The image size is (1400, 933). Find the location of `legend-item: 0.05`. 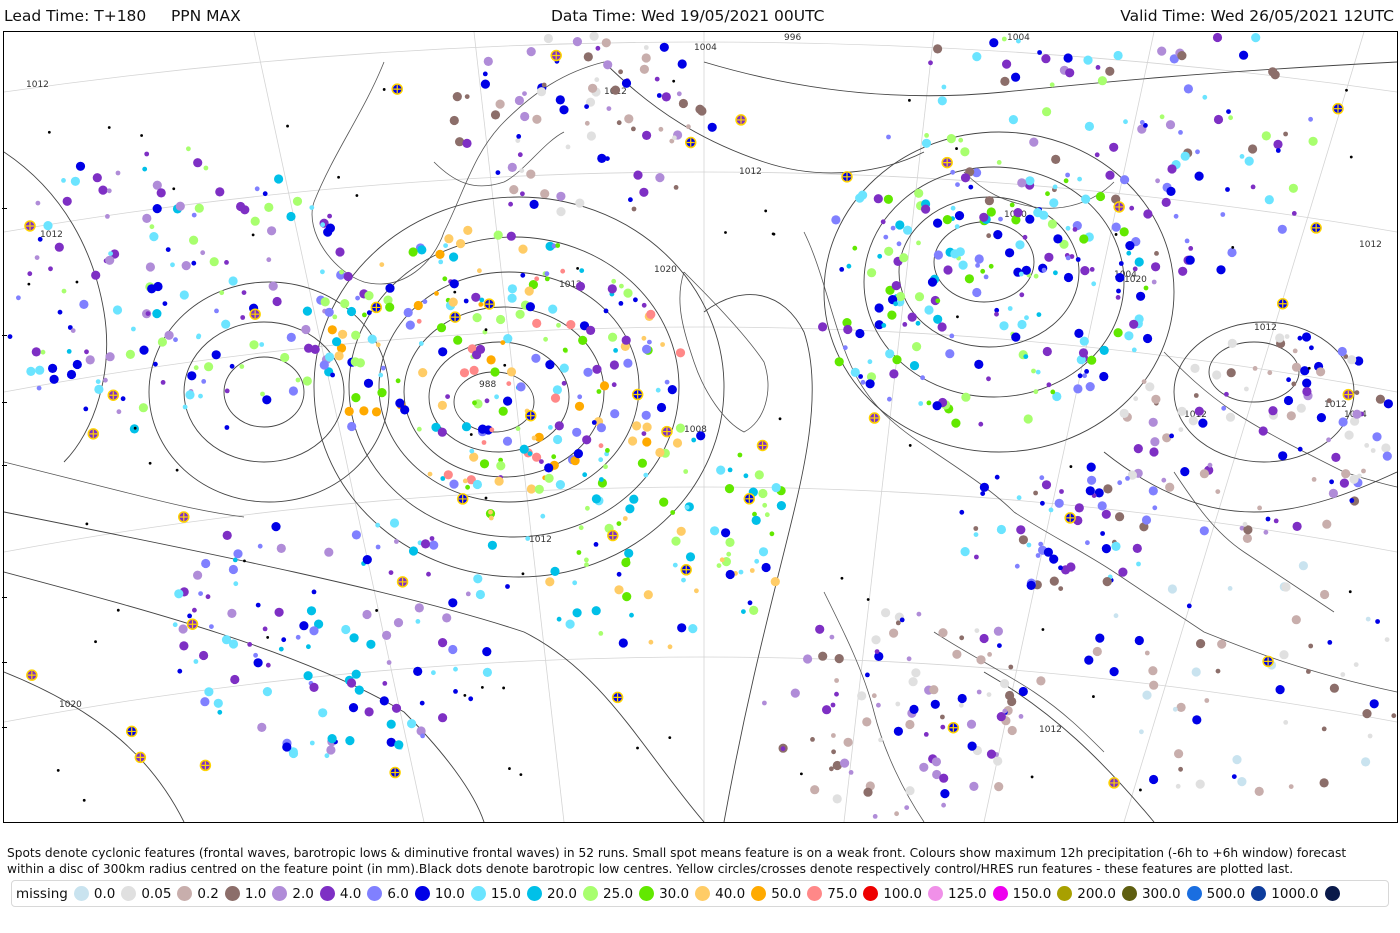

legend-item: 0.05 is located at coordinates (146, 894).